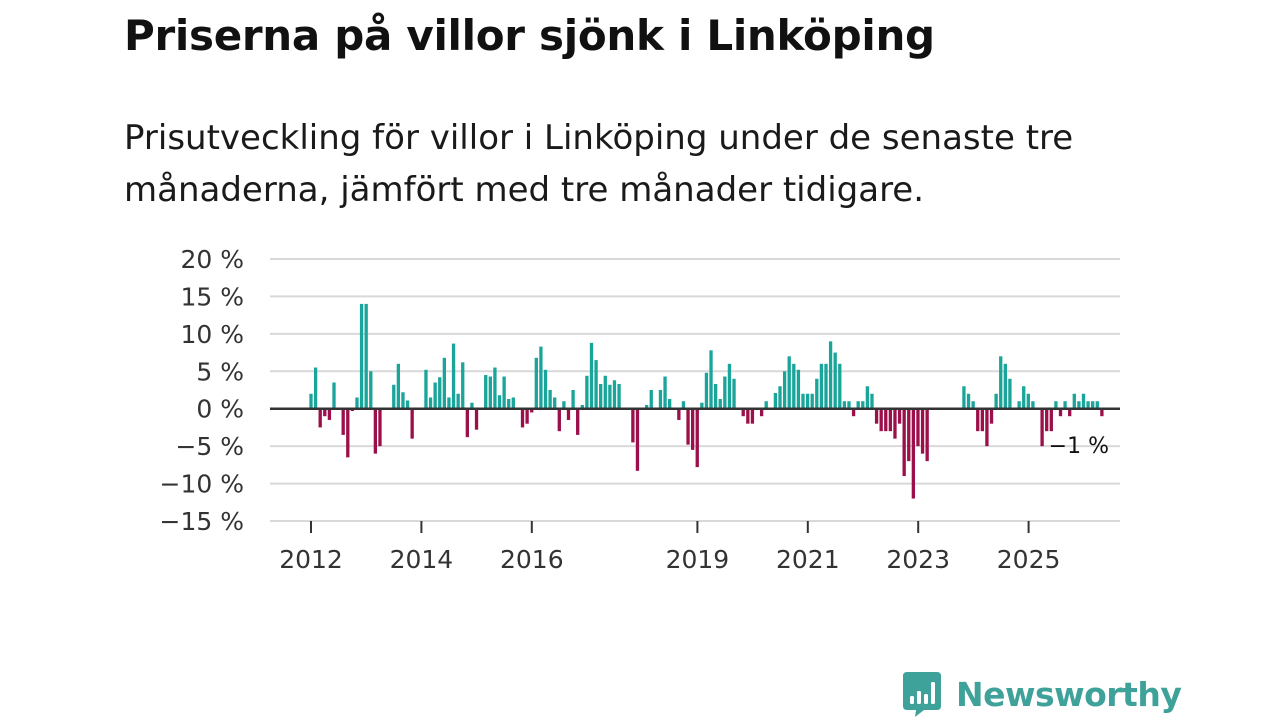  Describe the element at coordinates (918, 559) in the screenshot. I see `x-tick-label: 2023` at that location.